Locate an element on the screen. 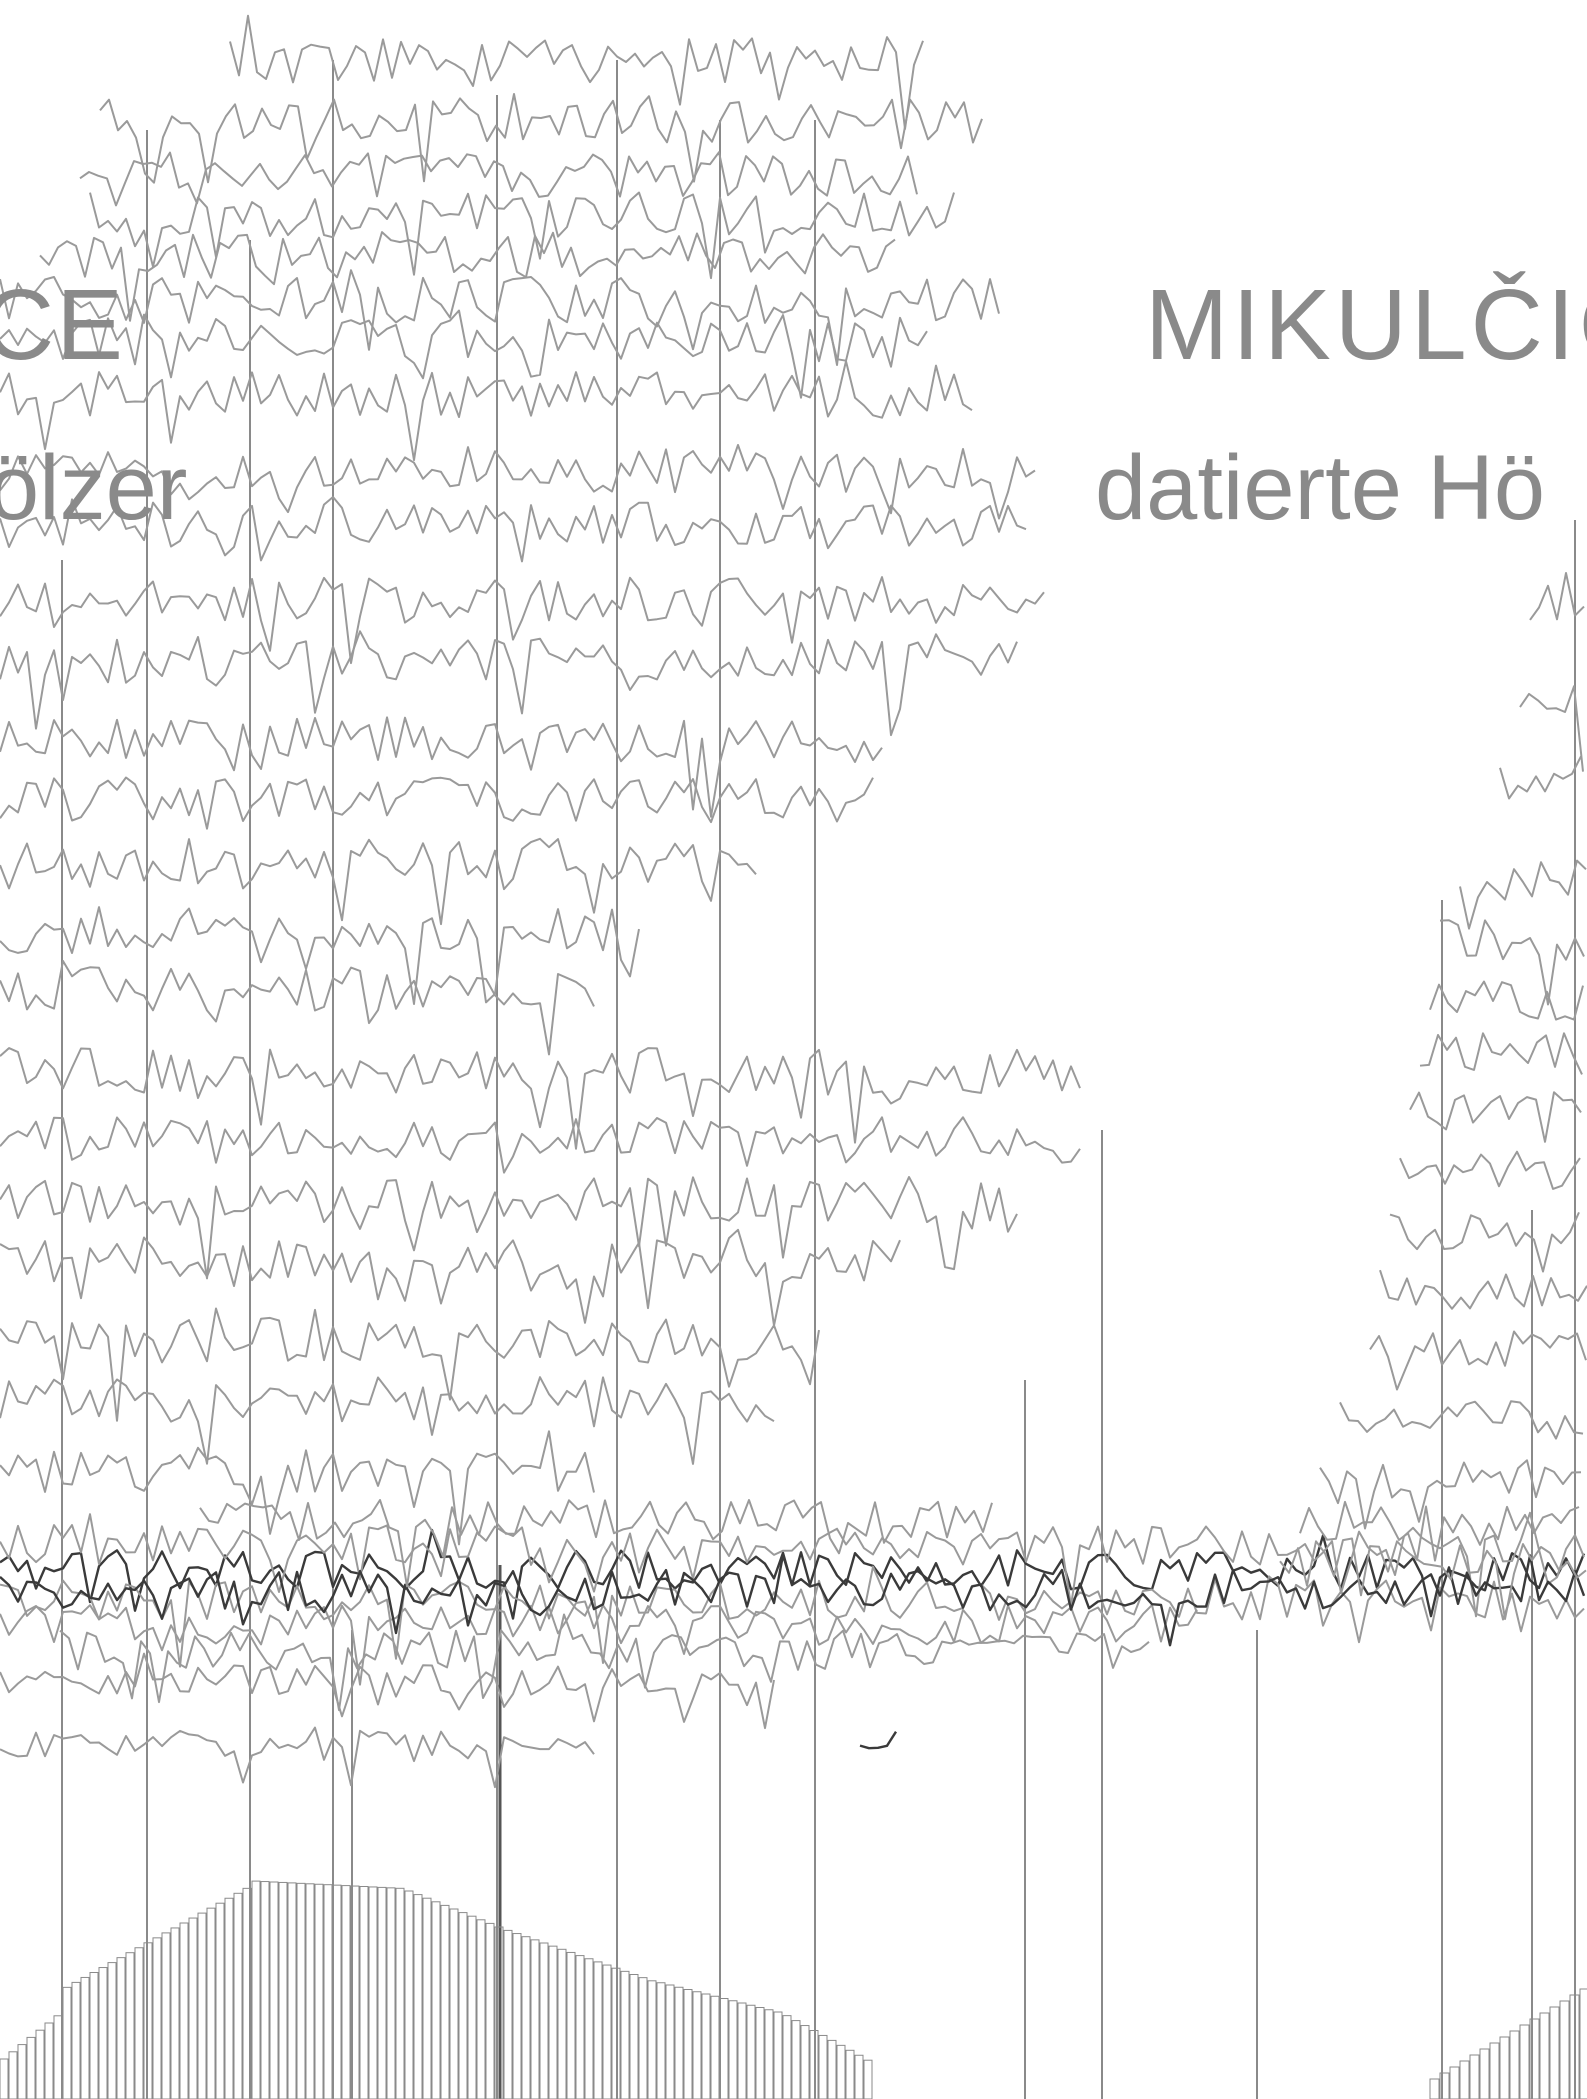  left-panel-subtitle: ölzer is located at coordinates (94, 488).